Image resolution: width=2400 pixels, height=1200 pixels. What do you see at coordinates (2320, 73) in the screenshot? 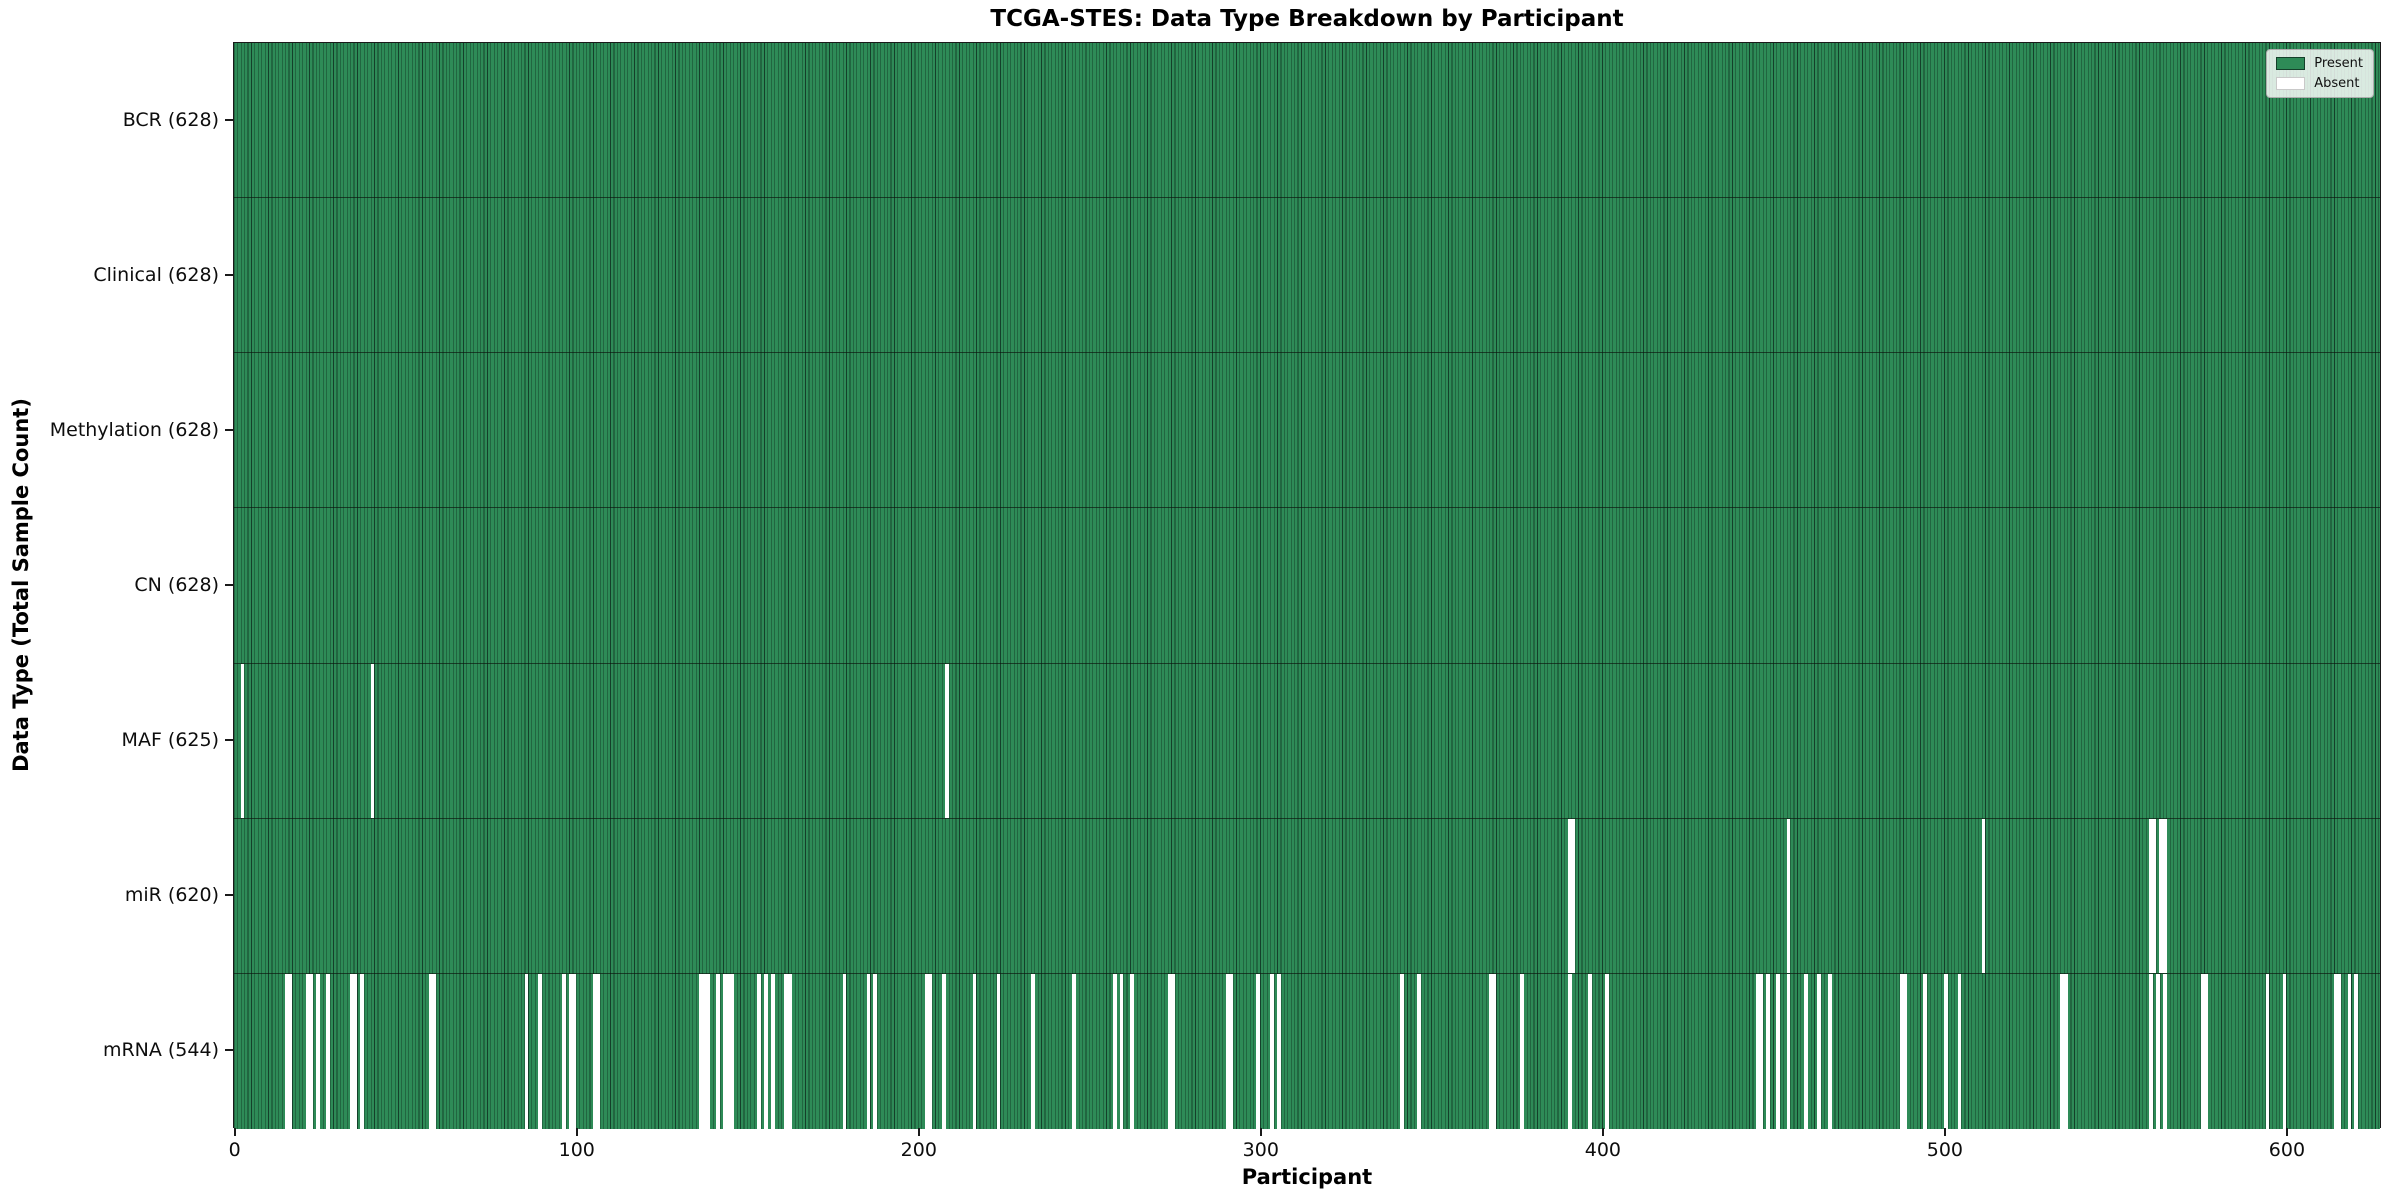
I see `legend: Present Absent` at bounding box center [2320, 73].